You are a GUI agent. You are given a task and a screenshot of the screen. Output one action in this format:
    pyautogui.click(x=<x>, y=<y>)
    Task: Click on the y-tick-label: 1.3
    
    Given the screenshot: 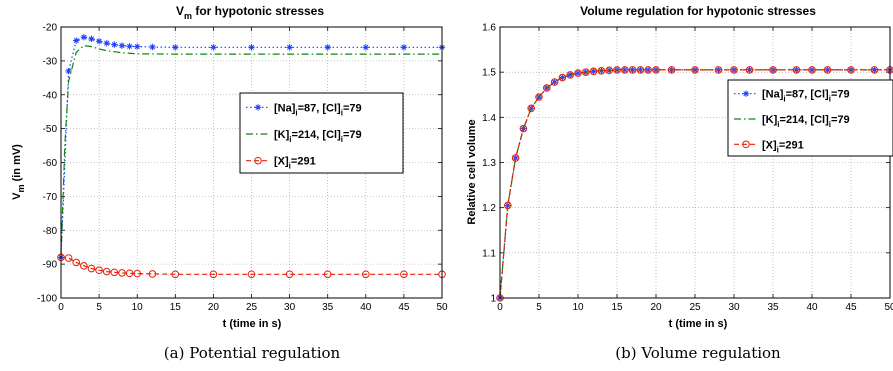 What is the action you would take?
    pyautogui.click(x=489, y=163)
    